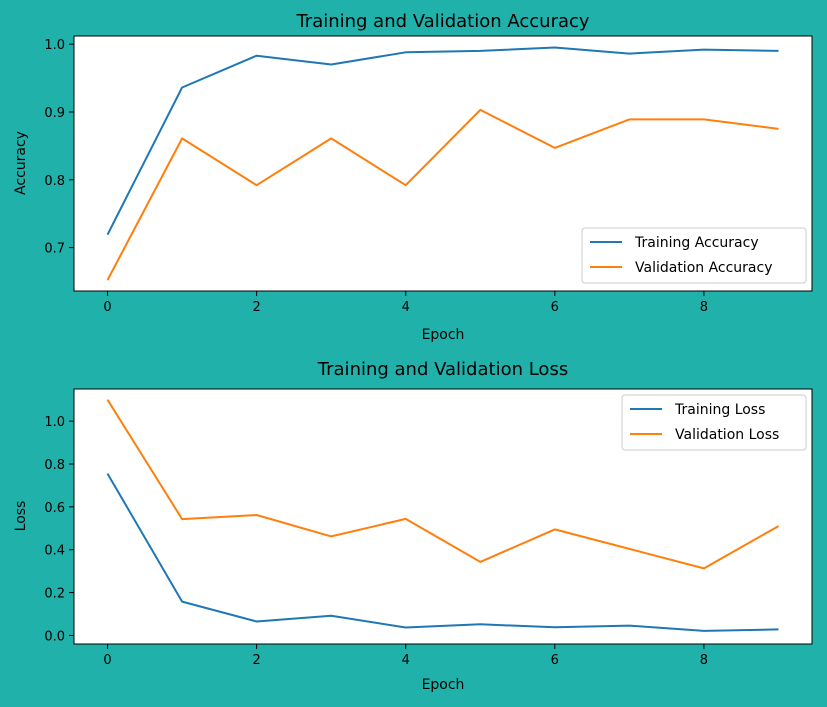 This screenshot has width=827, height=707. I want to click on accuracy-legend-label-validation: Validation Accuracy, so click(704, 268).